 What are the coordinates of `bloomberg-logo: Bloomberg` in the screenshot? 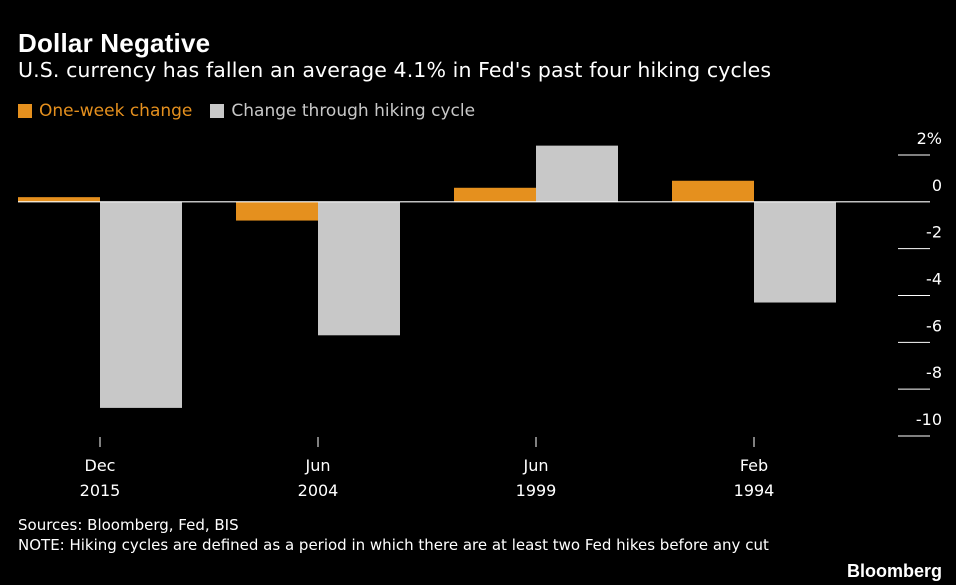 It's located at (894, 571).